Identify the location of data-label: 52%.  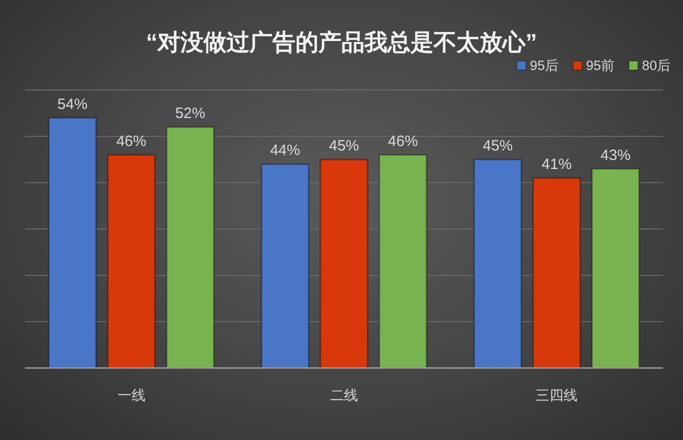
(190, 113).